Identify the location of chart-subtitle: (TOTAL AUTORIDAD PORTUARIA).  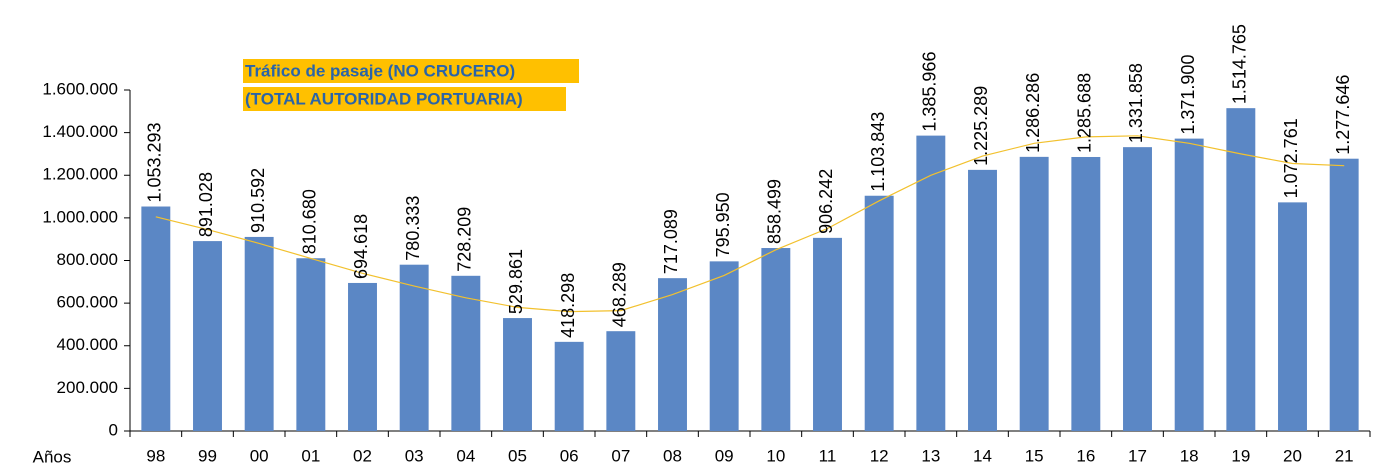
(384, 98).